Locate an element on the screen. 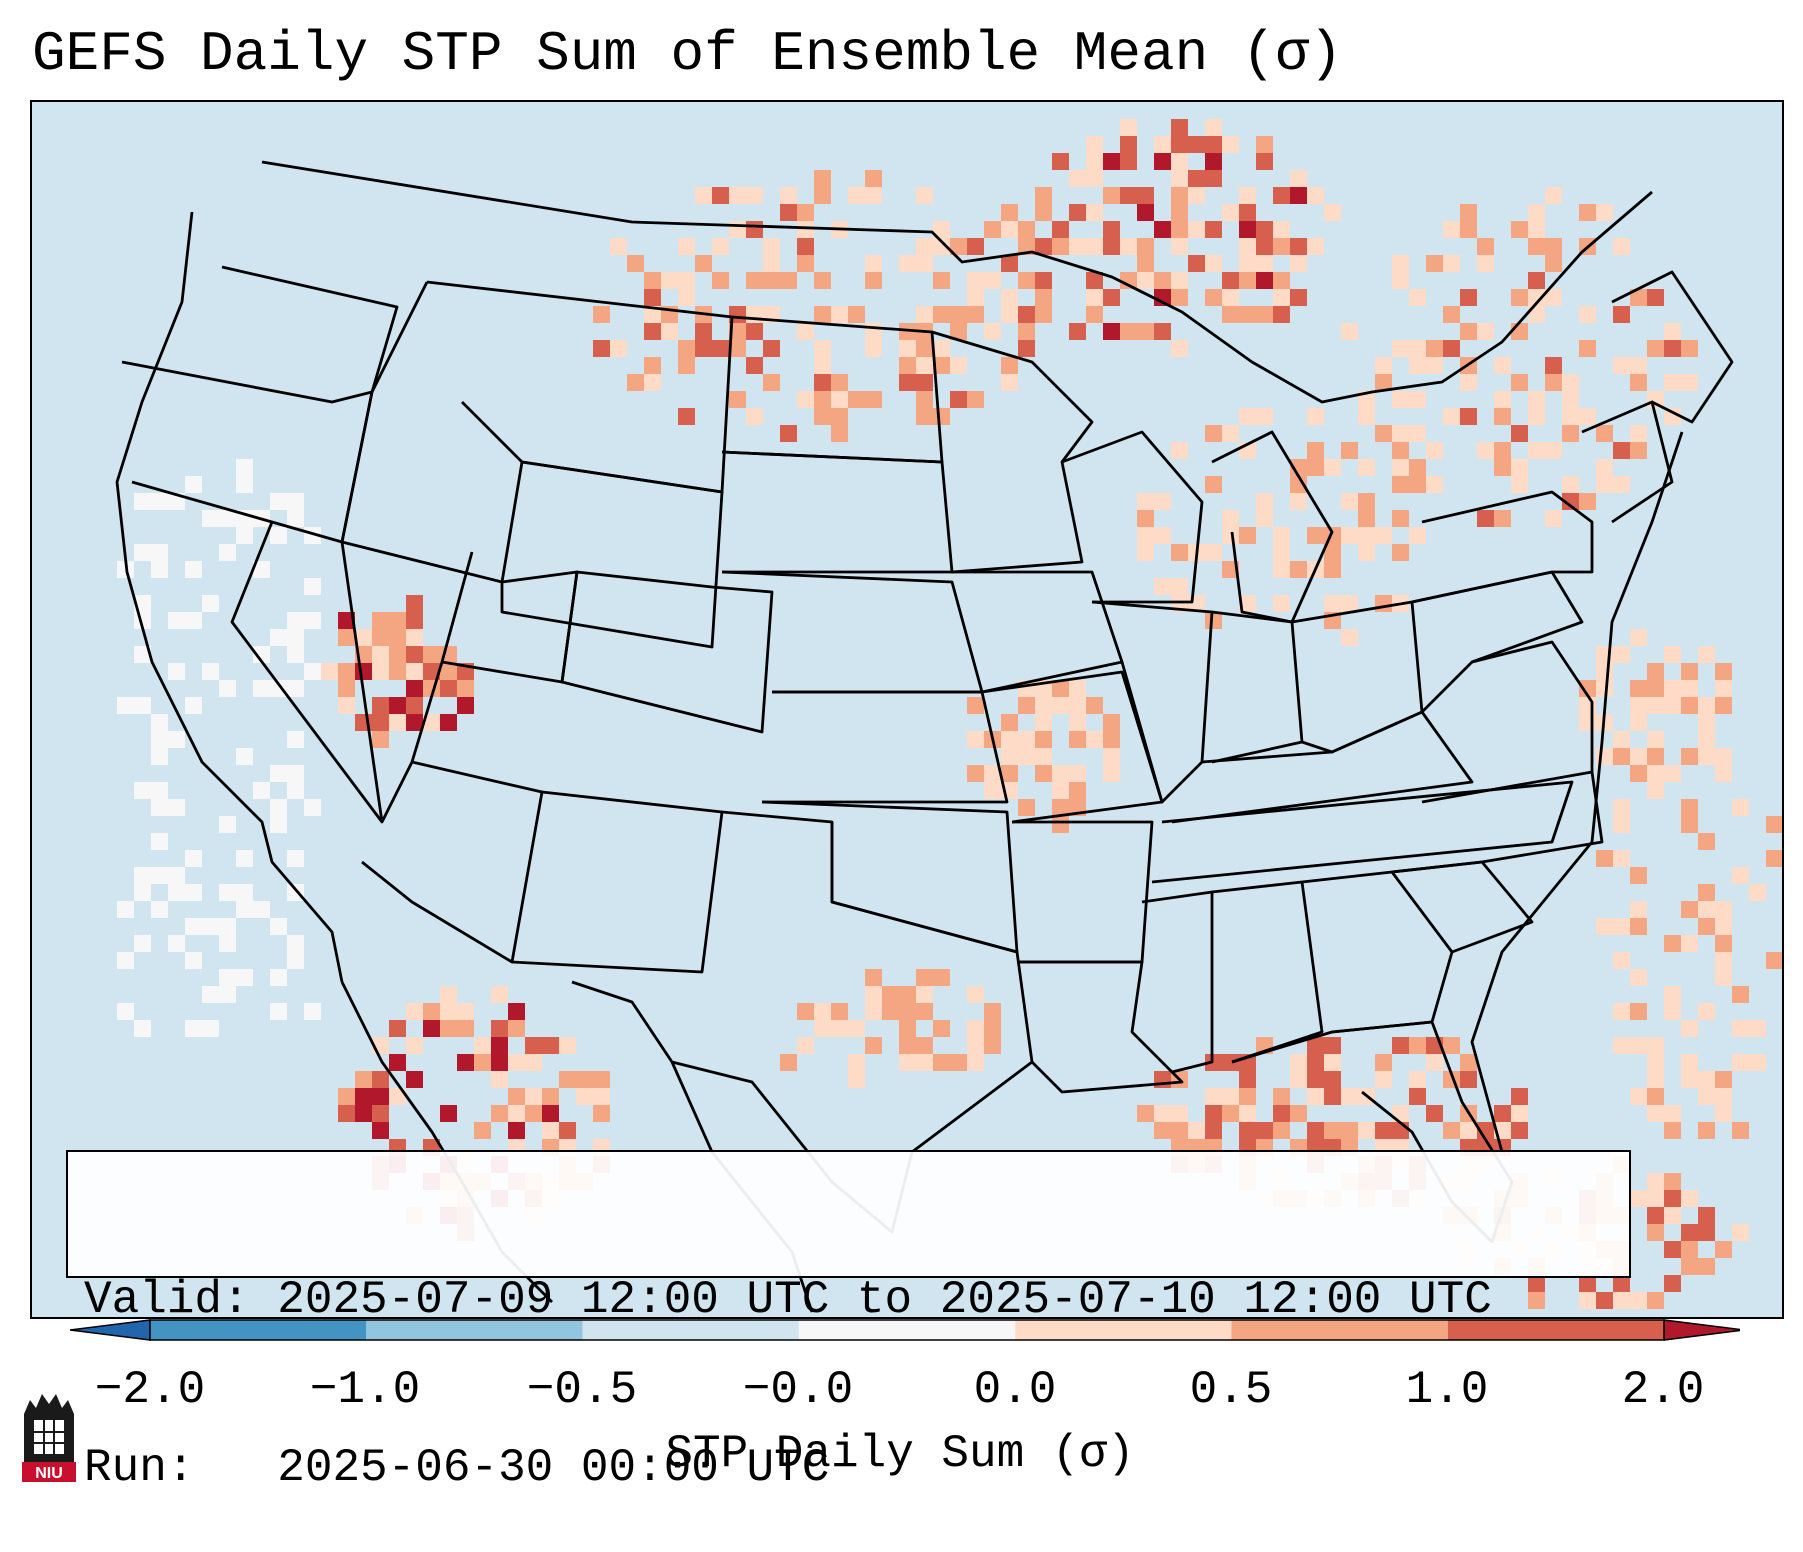  south-dakota-border is located at coordinates (837, 512).